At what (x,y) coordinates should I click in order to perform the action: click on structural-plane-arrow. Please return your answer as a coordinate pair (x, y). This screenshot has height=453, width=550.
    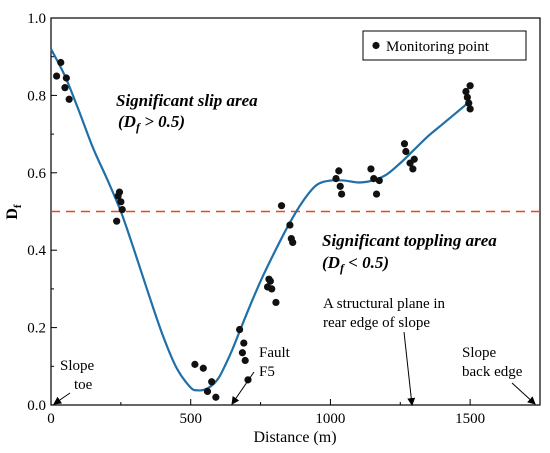
    Looking at the image, I should click on (409, 368).